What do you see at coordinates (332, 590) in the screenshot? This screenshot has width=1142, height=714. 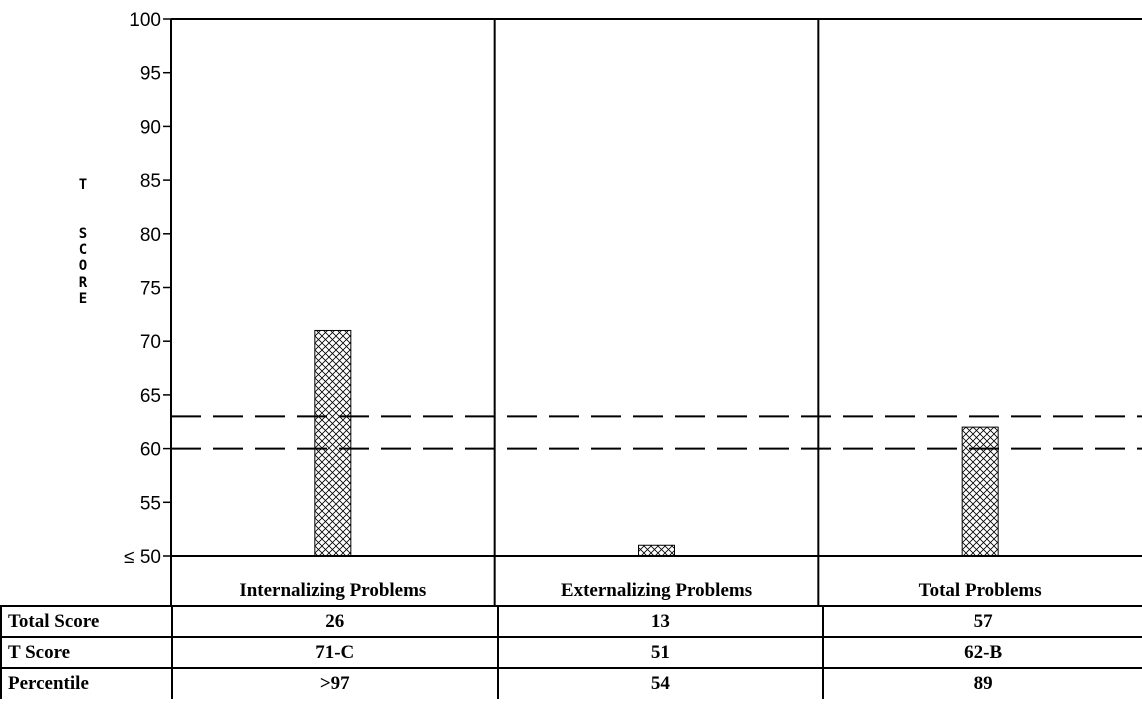 I see `category-label-internalizing-problems: Internalizing Problems` at bounding box center [332, 590].